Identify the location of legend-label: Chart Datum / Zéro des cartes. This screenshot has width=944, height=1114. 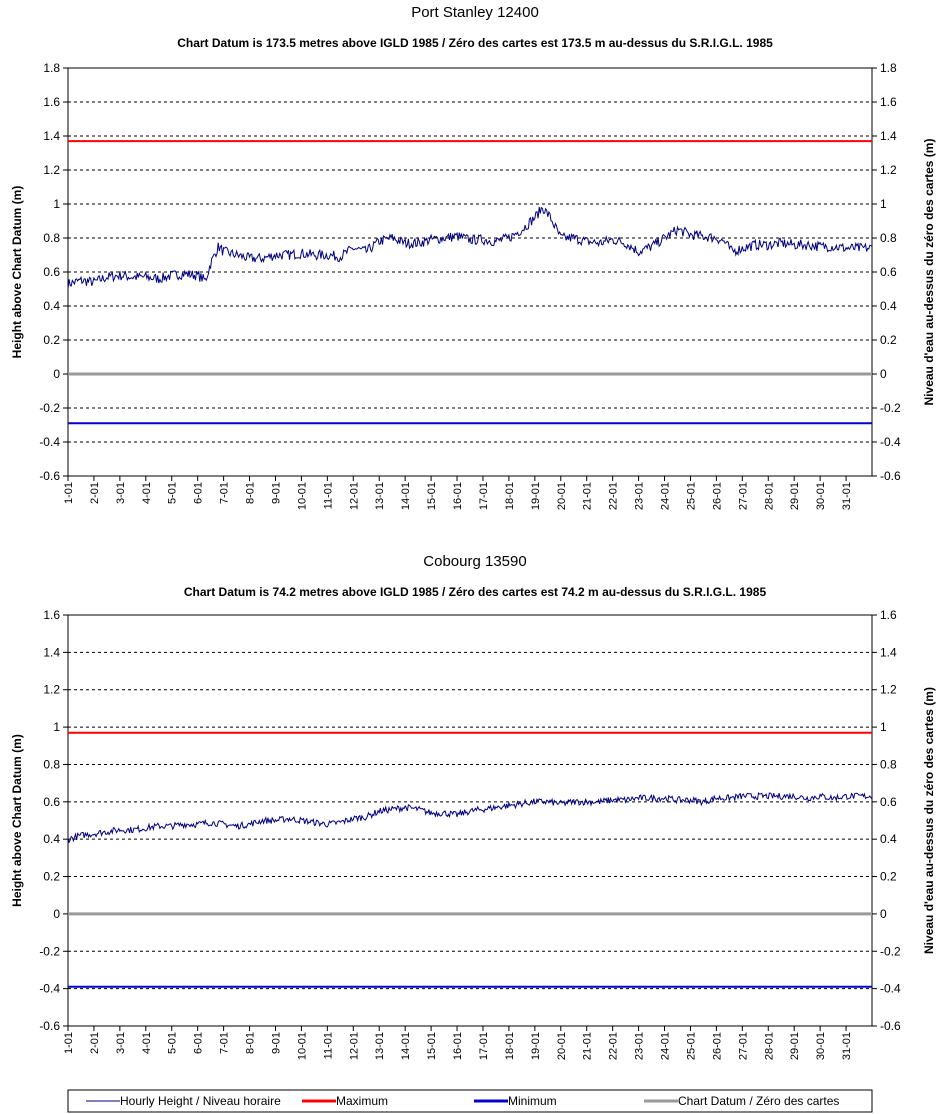
(758, 1101).